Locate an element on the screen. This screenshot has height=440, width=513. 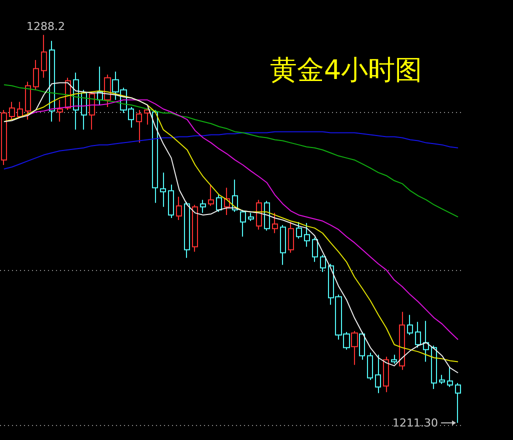
annotation: 1288.2 is located at coordinates (46, 26).